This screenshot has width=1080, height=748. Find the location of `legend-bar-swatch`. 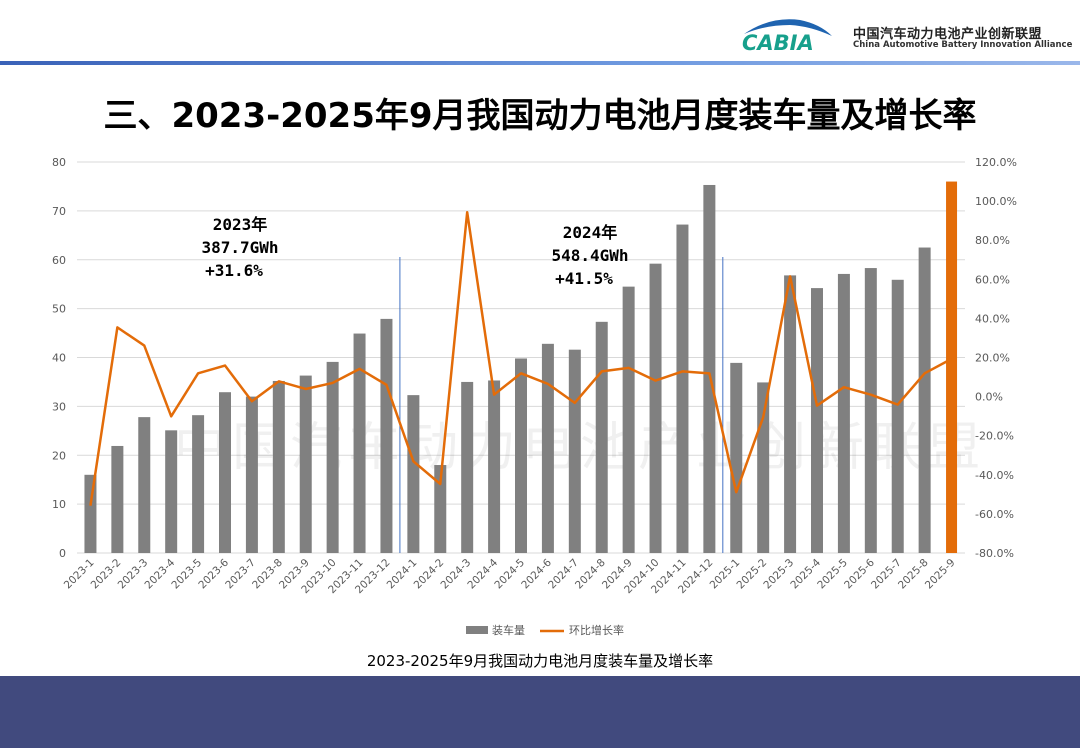

legend-bar-swatch is located at coordinates (477, 630).